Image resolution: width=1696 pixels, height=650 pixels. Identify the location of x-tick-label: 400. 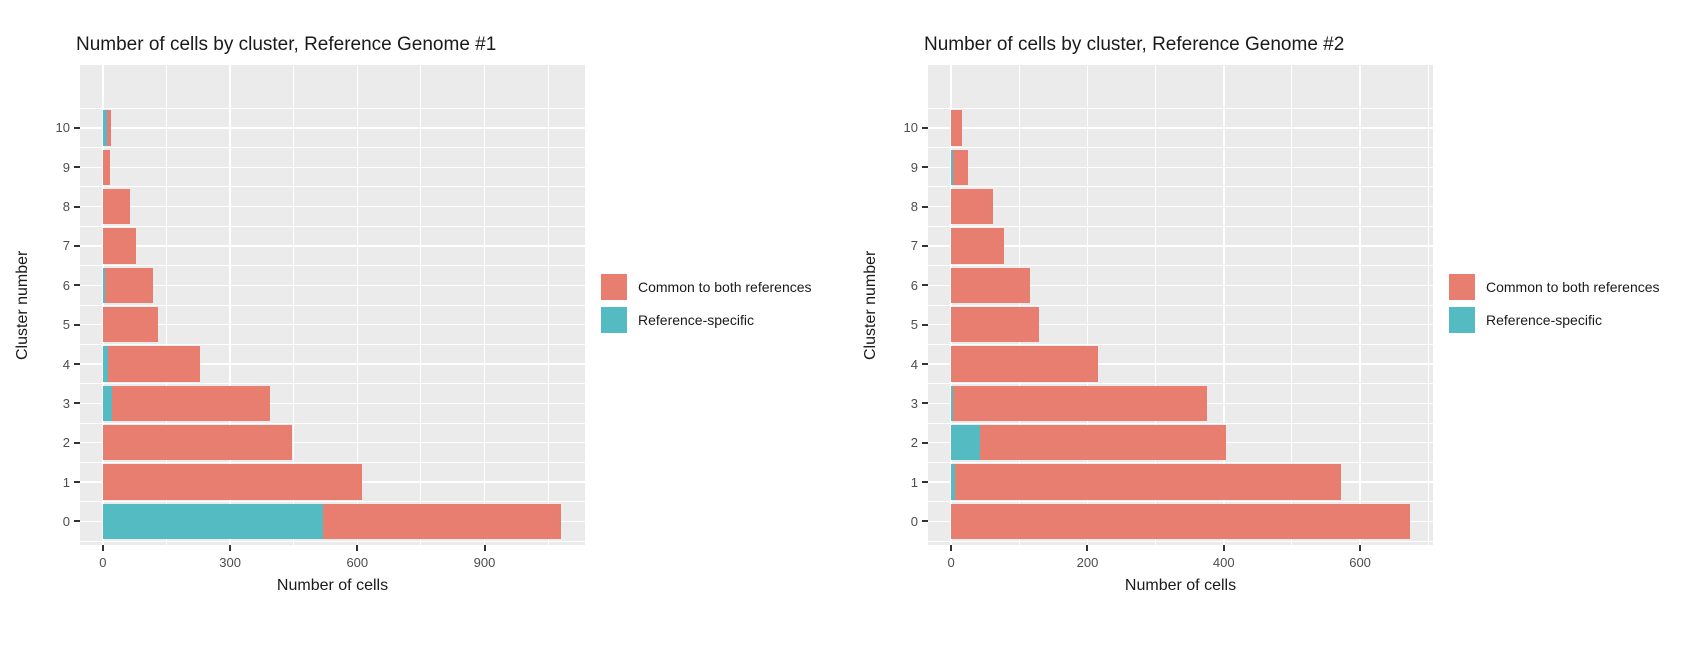
(1223, 562).